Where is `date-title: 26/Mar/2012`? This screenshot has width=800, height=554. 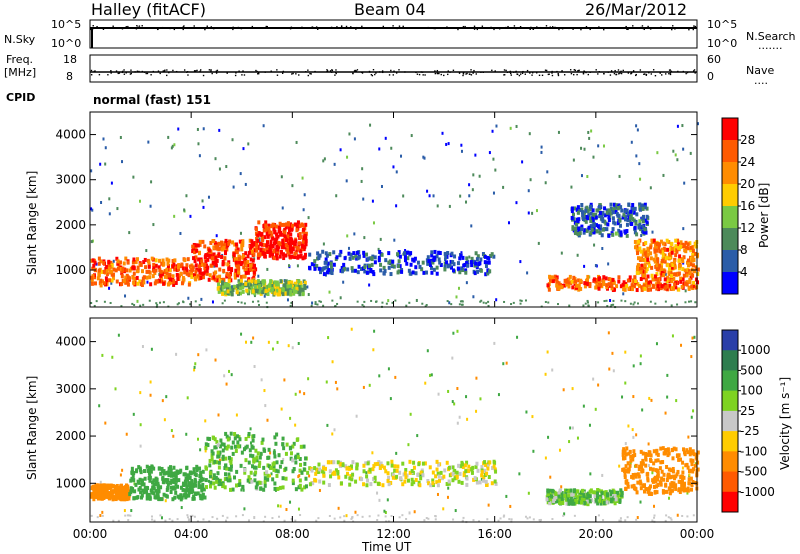
date-title: 26/Mar/2012 is located at coordinates (636, 9).